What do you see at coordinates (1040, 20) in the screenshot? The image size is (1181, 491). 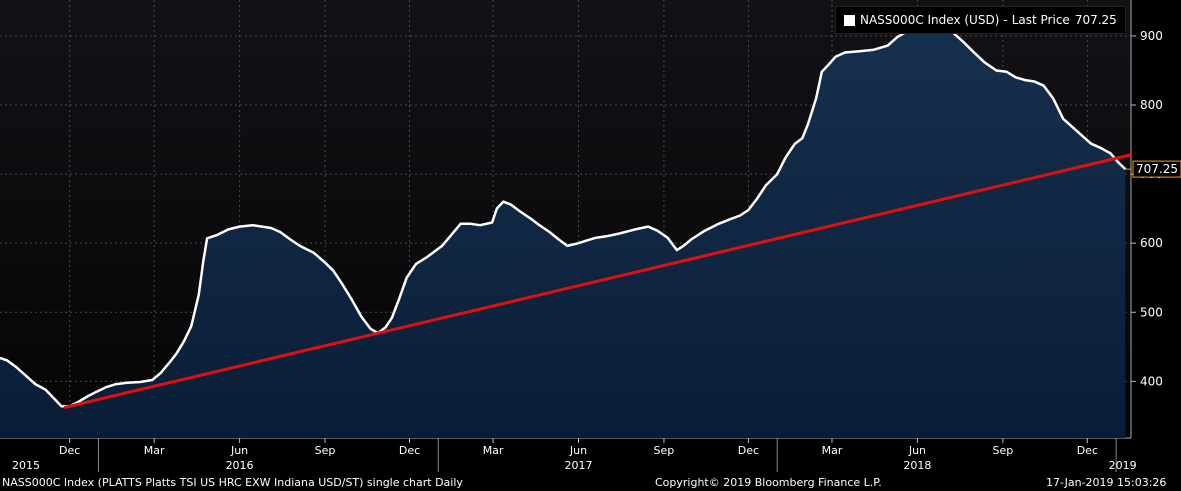 I see `legend-last-price-label: Last Price` at bounding box center [1040, 20].